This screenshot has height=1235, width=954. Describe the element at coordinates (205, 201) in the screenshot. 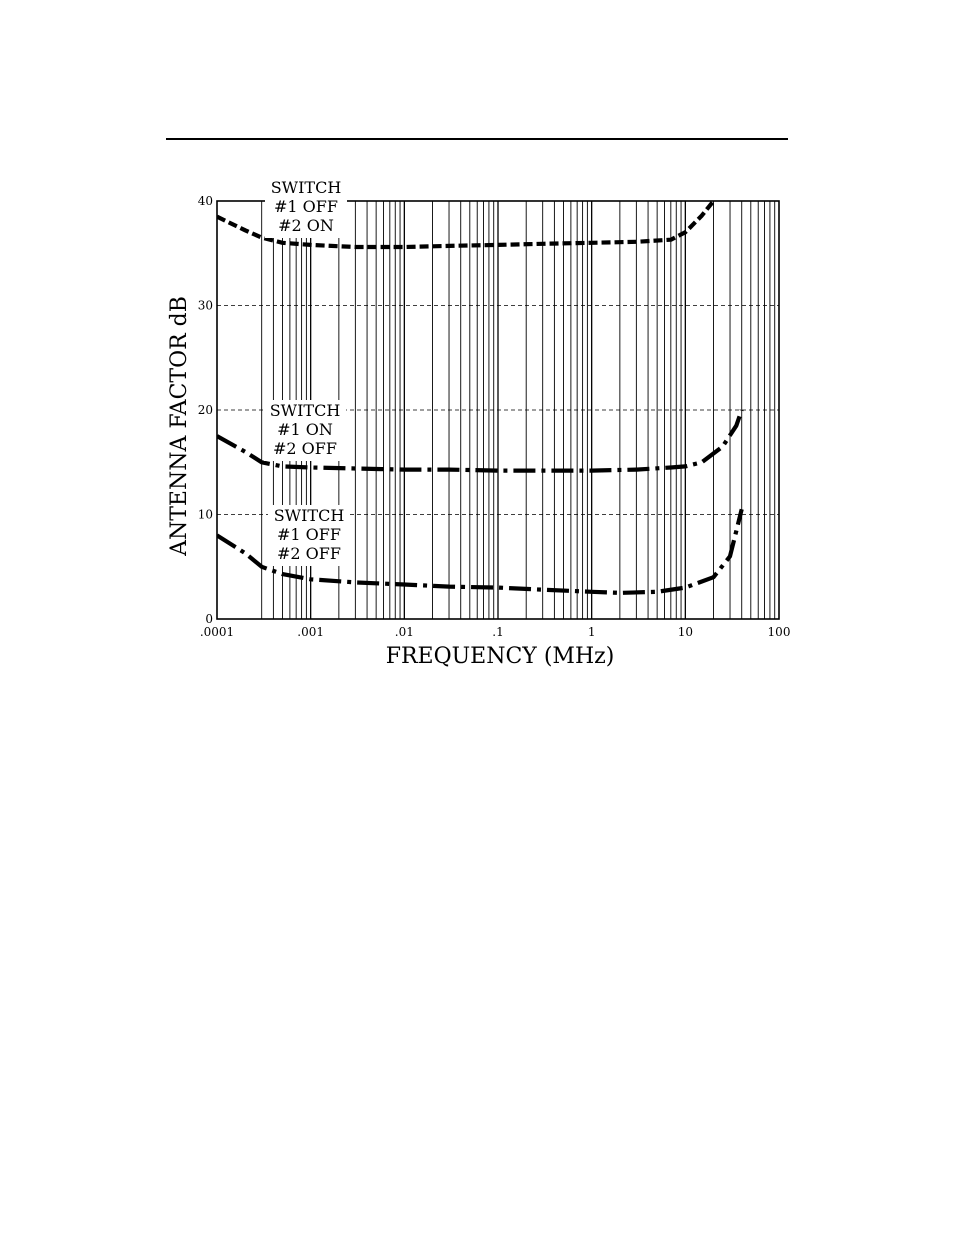

I see `y-tick-label: 40` at that location.